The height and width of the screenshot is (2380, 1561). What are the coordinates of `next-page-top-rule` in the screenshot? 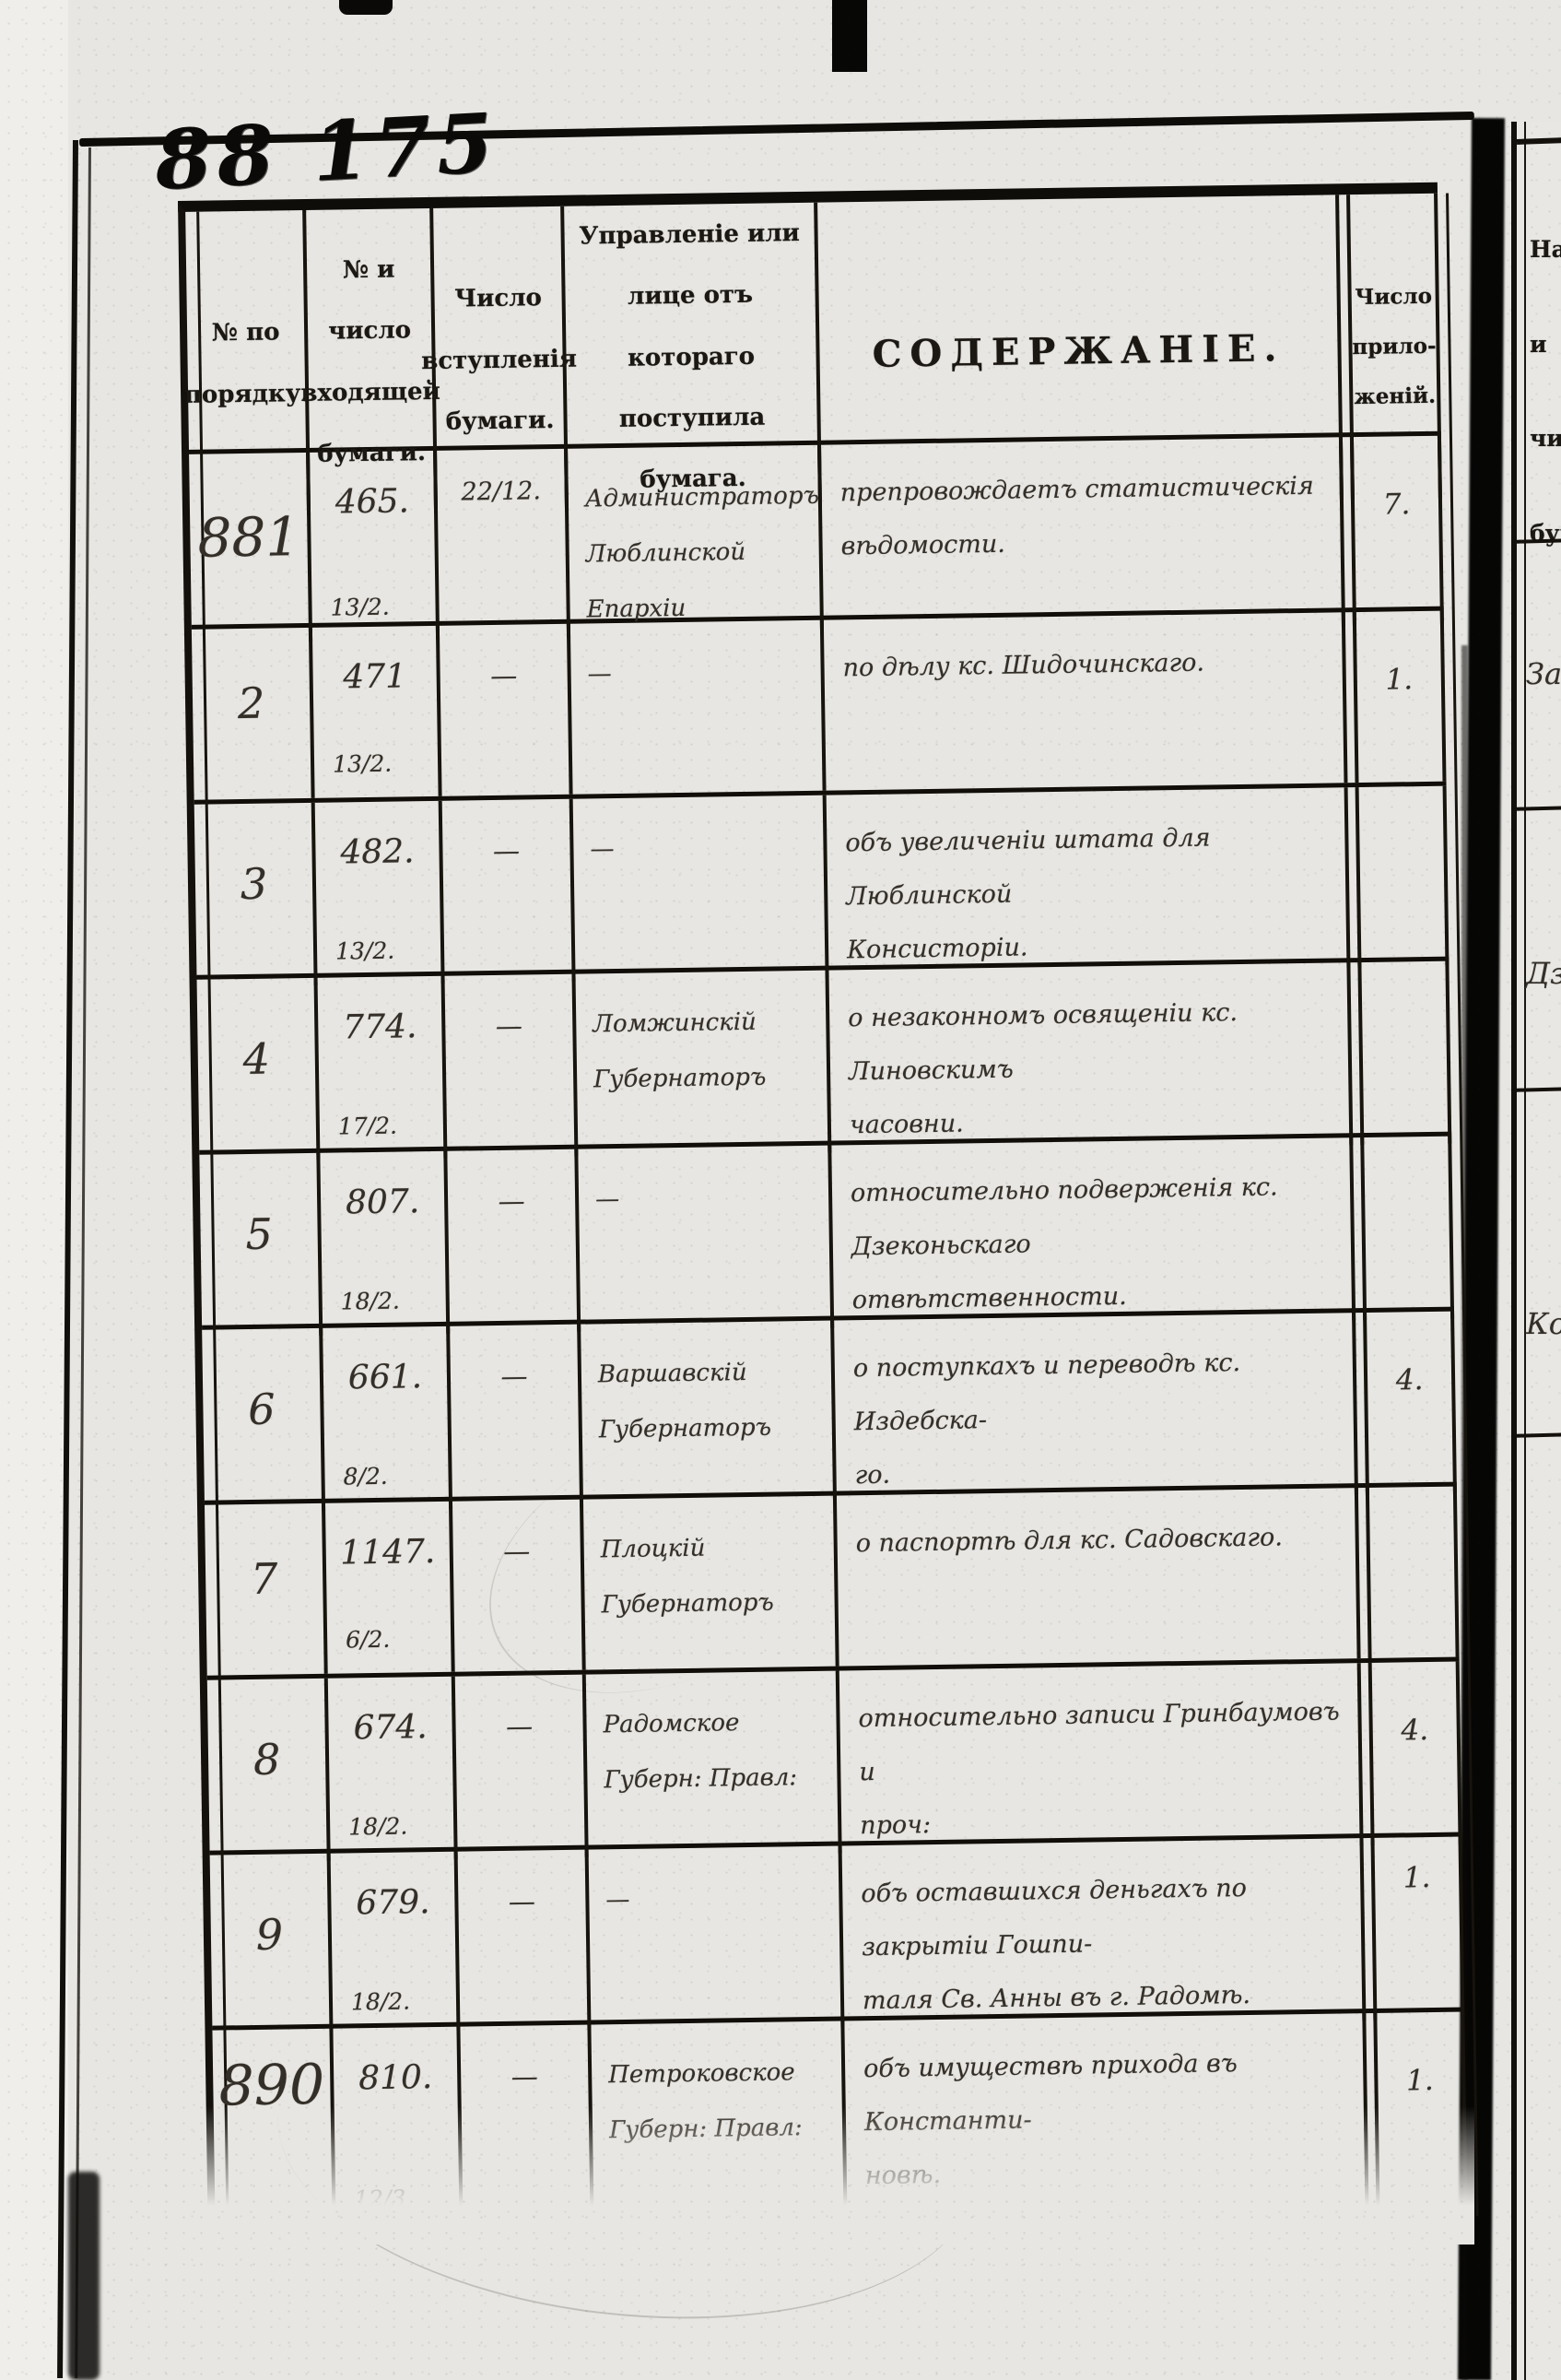 It's located at (1539, 141).